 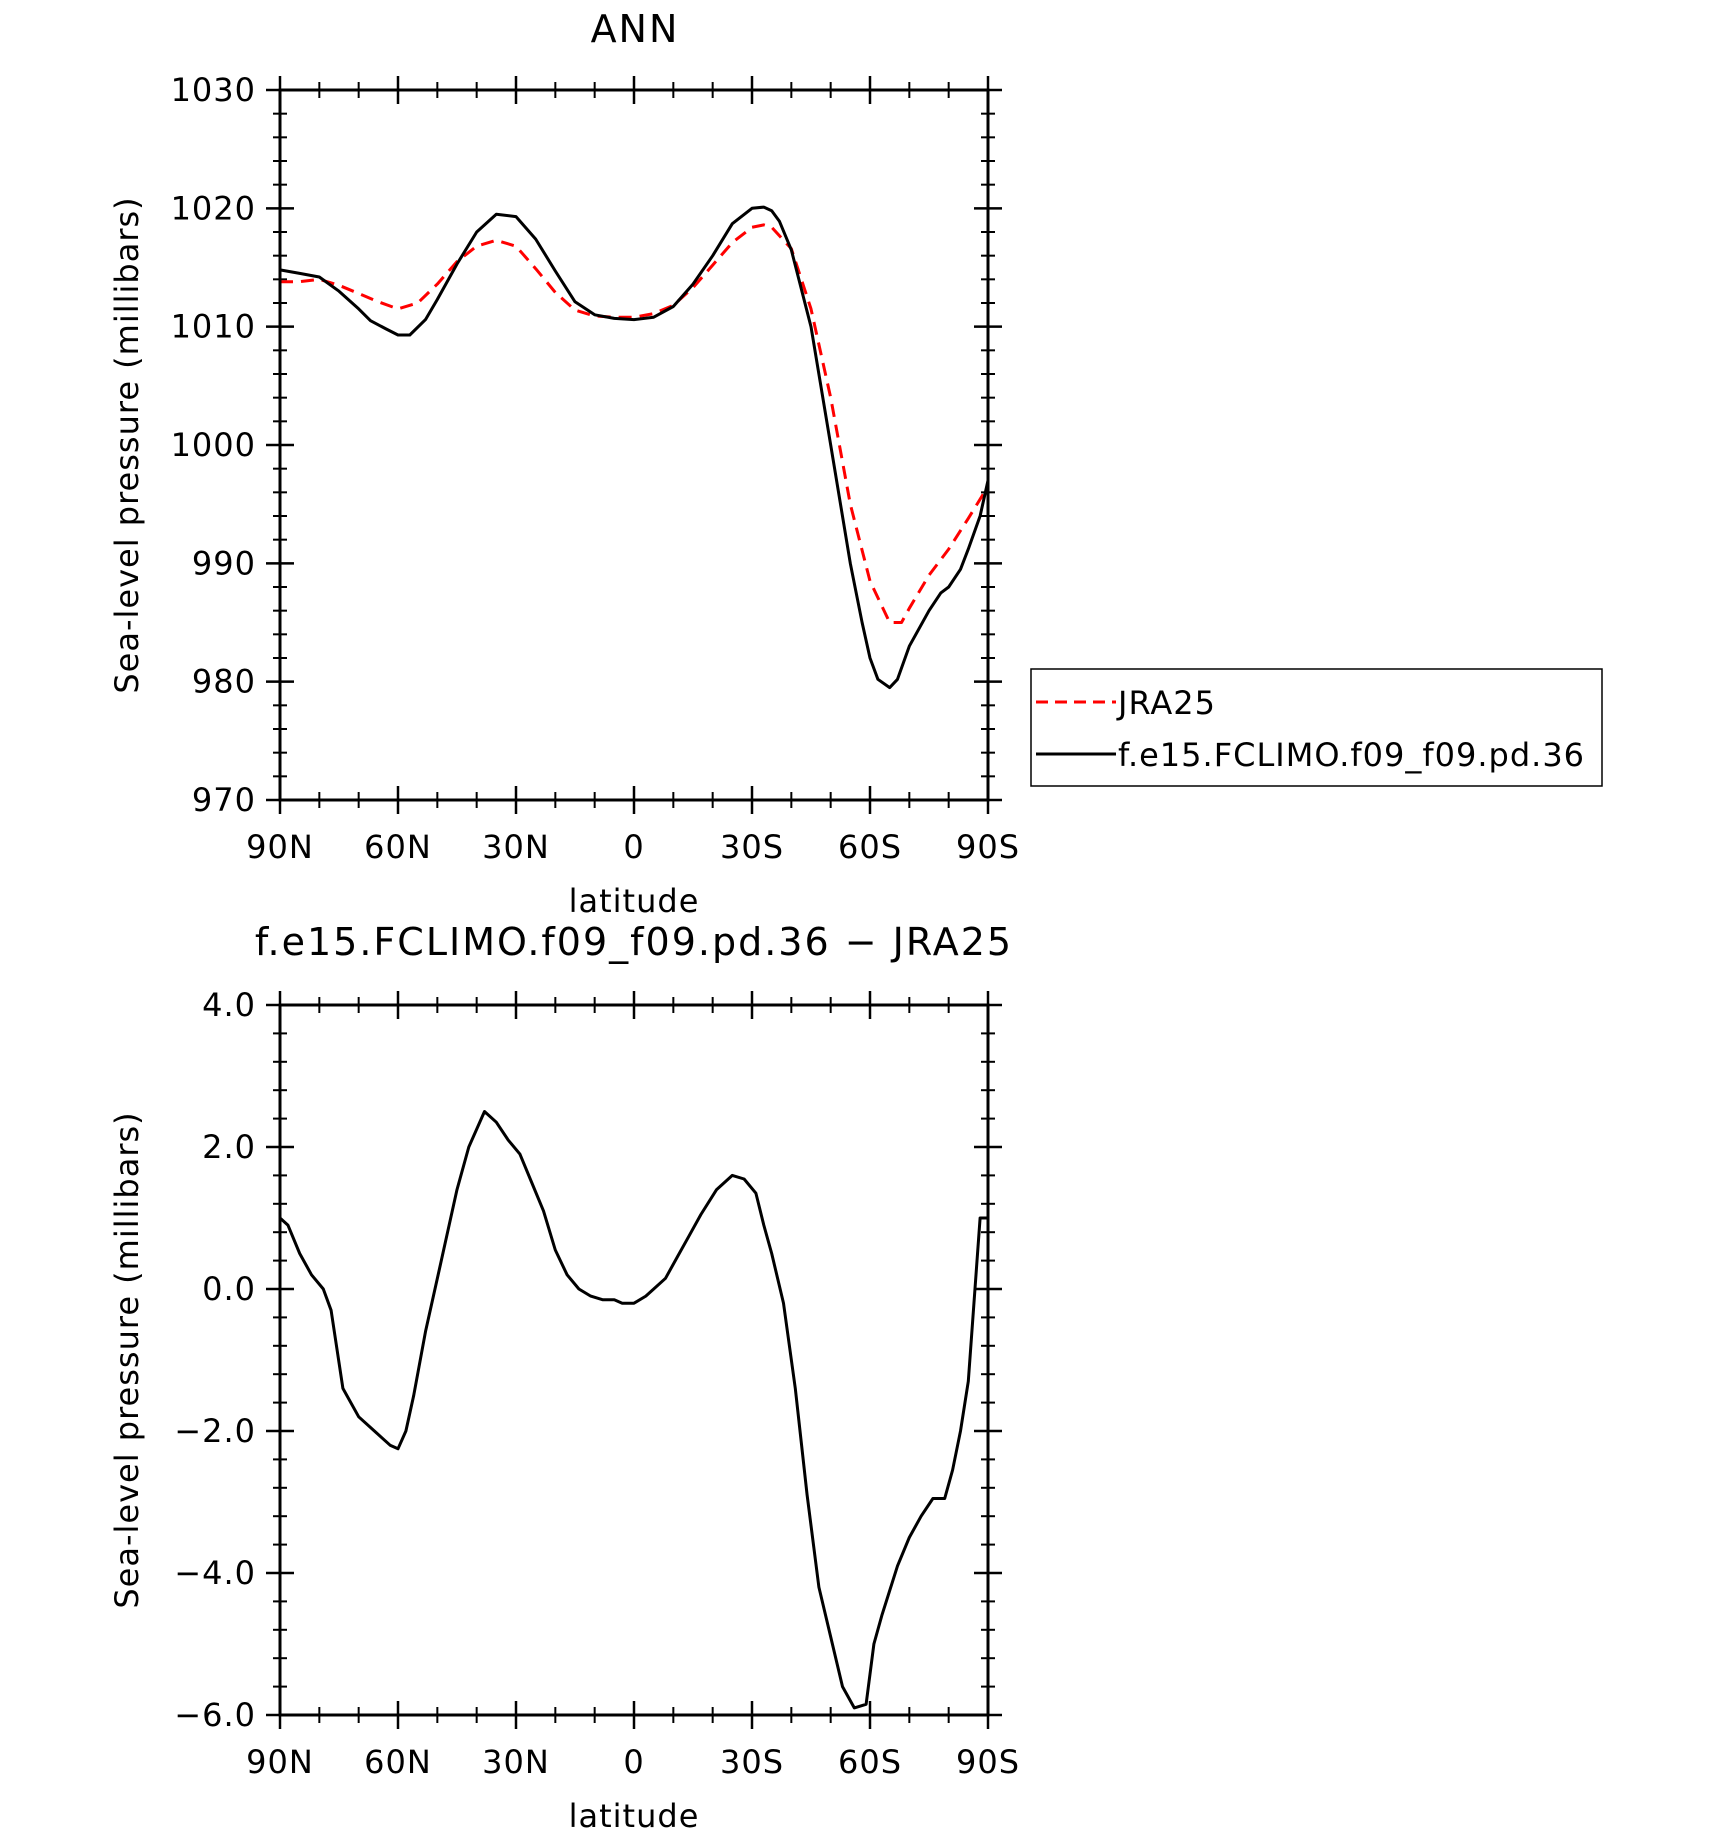 I want to click on y-tick-label: −4.0, so click(x=215, y=1573).